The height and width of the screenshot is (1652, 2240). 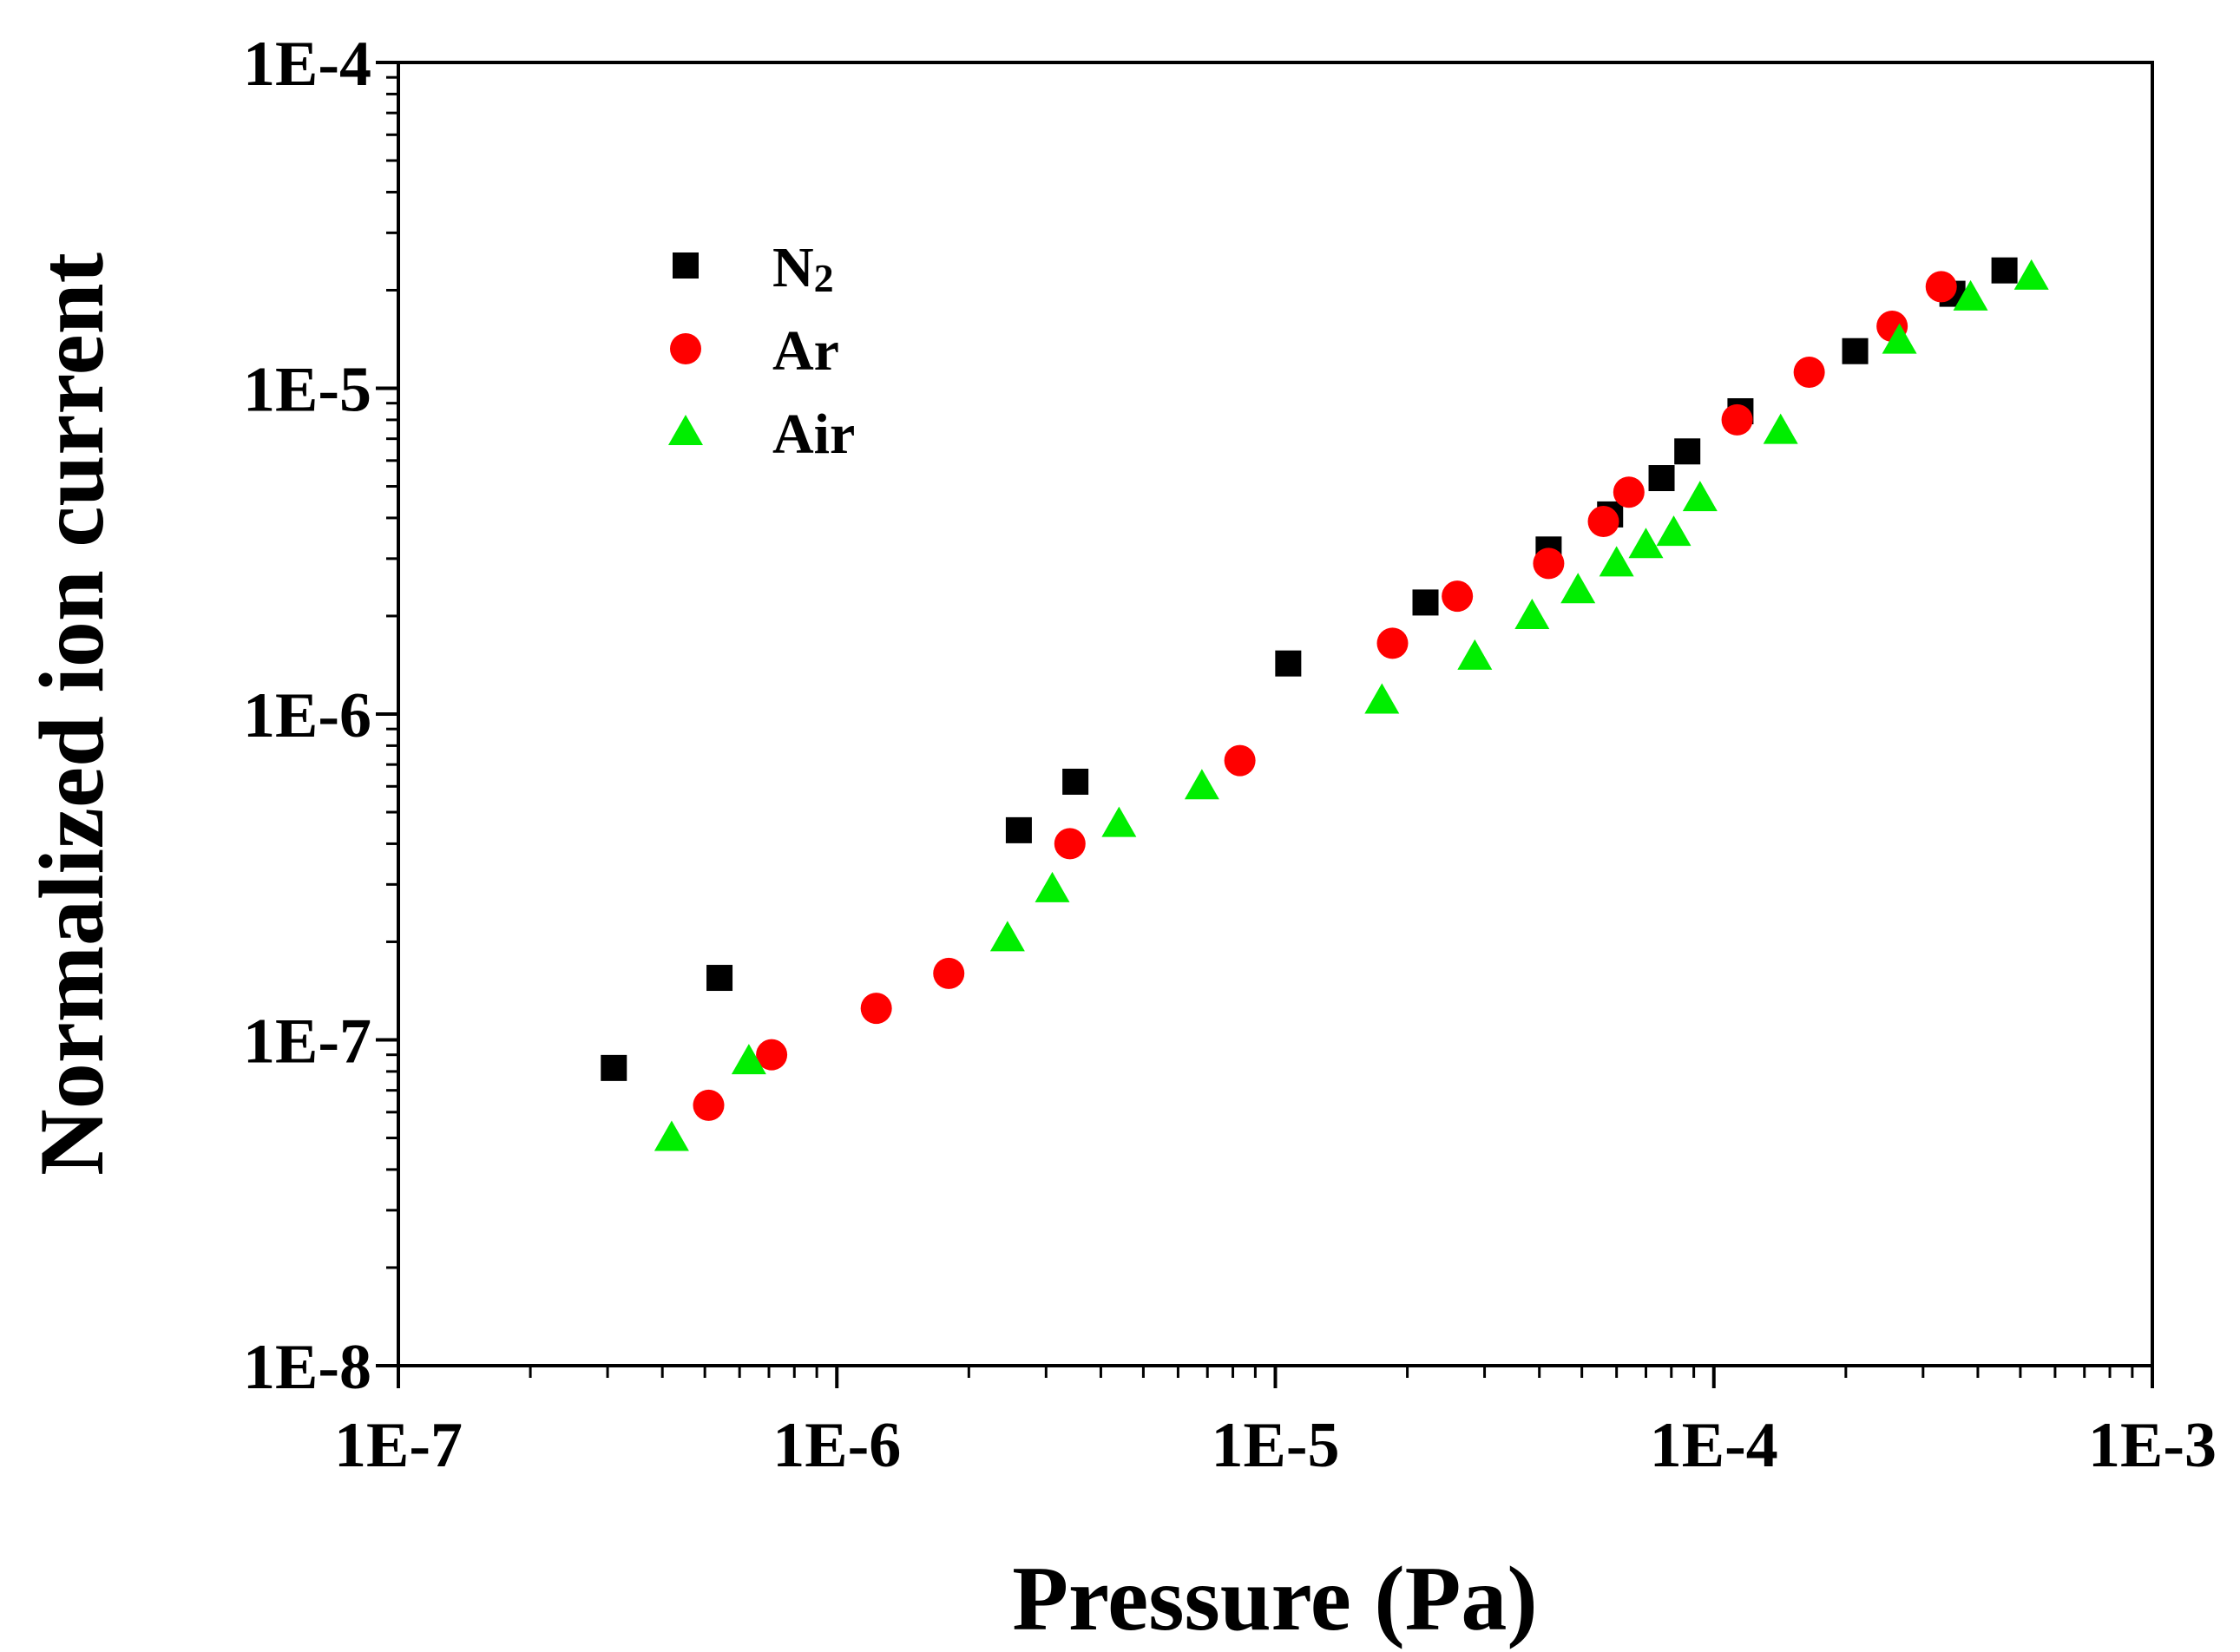 I want to click on y-tick-label: 1E-6, so click(x=307, y=716).